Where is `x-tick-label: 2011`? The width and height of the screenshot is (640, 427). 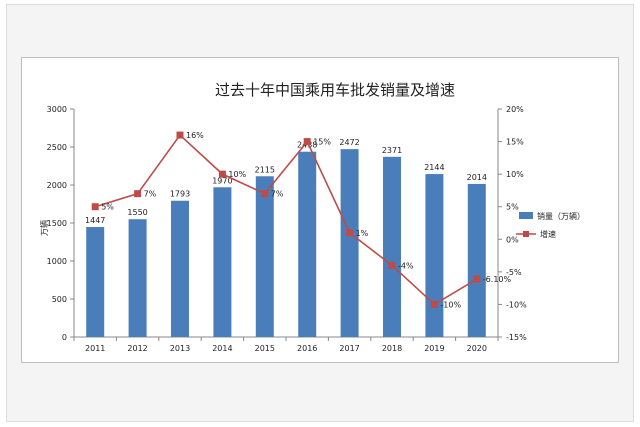
x-tick-label: 2011 is located at coordinates (95, 348).